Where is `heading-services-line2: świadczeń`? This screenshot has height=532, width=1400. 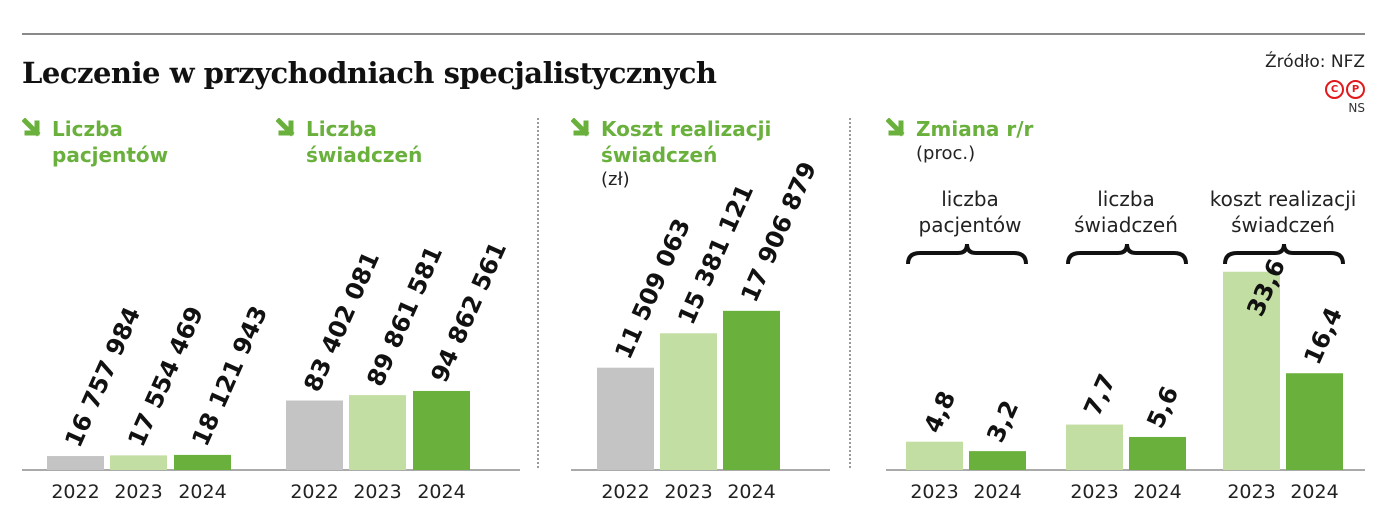
heading-services-line2: świadczeń is located at coordinates (364, 155).